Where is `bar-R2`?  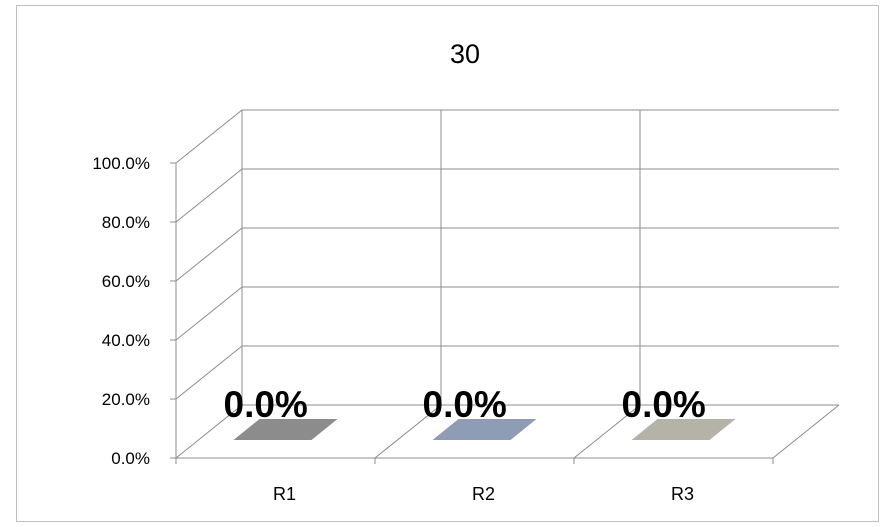
bar-R2 is located at coordinates (484, 429).